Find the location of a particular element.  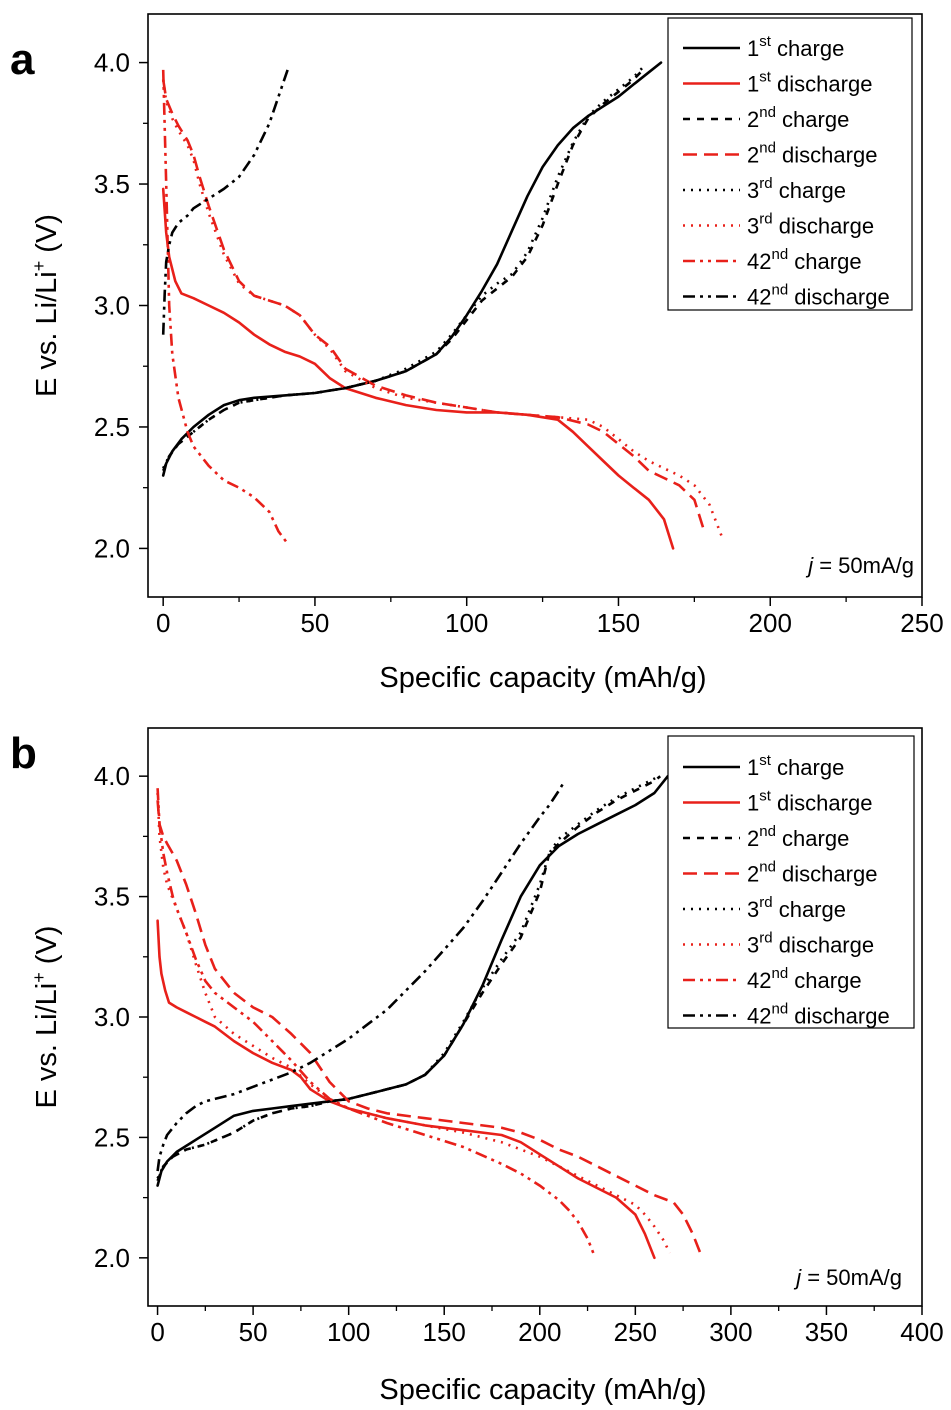

panel-a-y-axis-label: E vs. Li/Li+ (V) is located at coordinates (46, 305).